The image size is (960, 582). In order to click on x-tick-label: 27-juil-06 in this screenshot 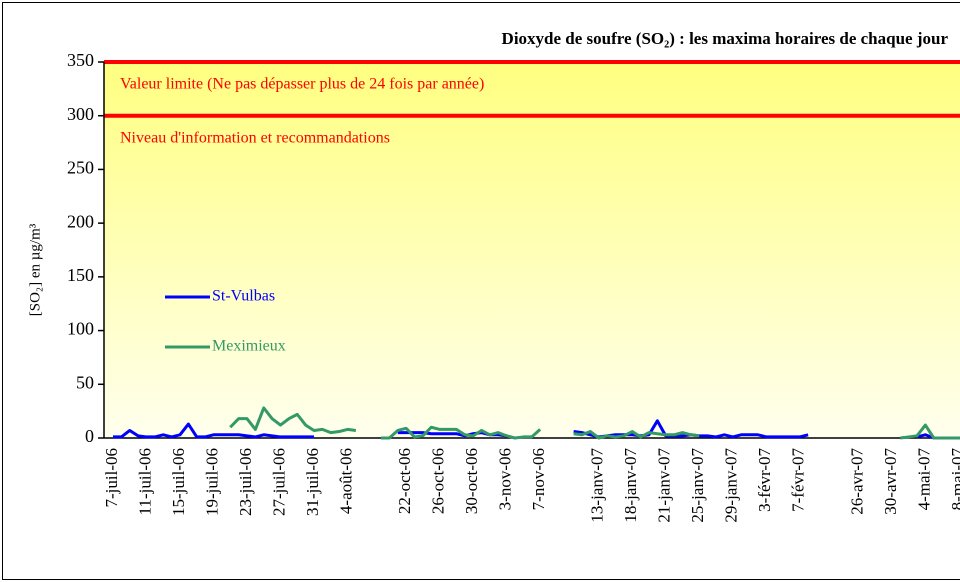, I will do `click(278, 482)`.